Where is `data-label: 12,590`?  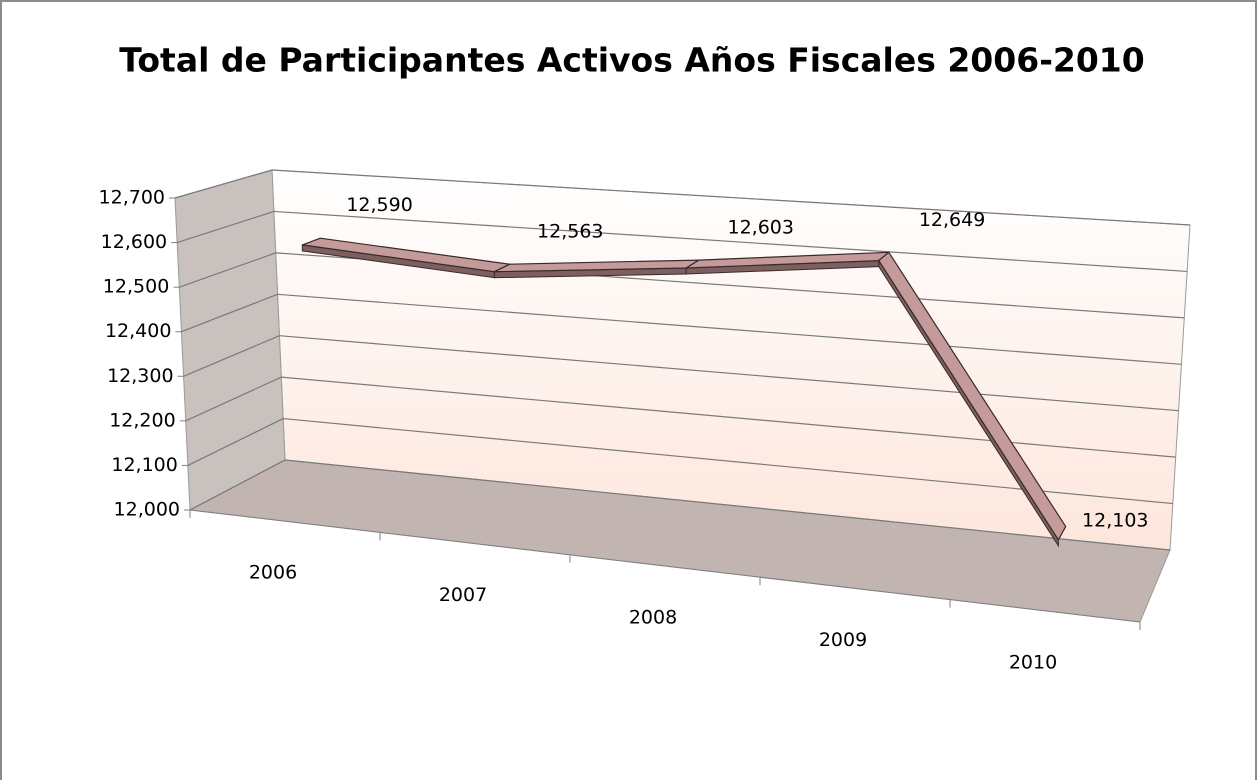
data-label: 12,590 is located at coordinates (379, 205).